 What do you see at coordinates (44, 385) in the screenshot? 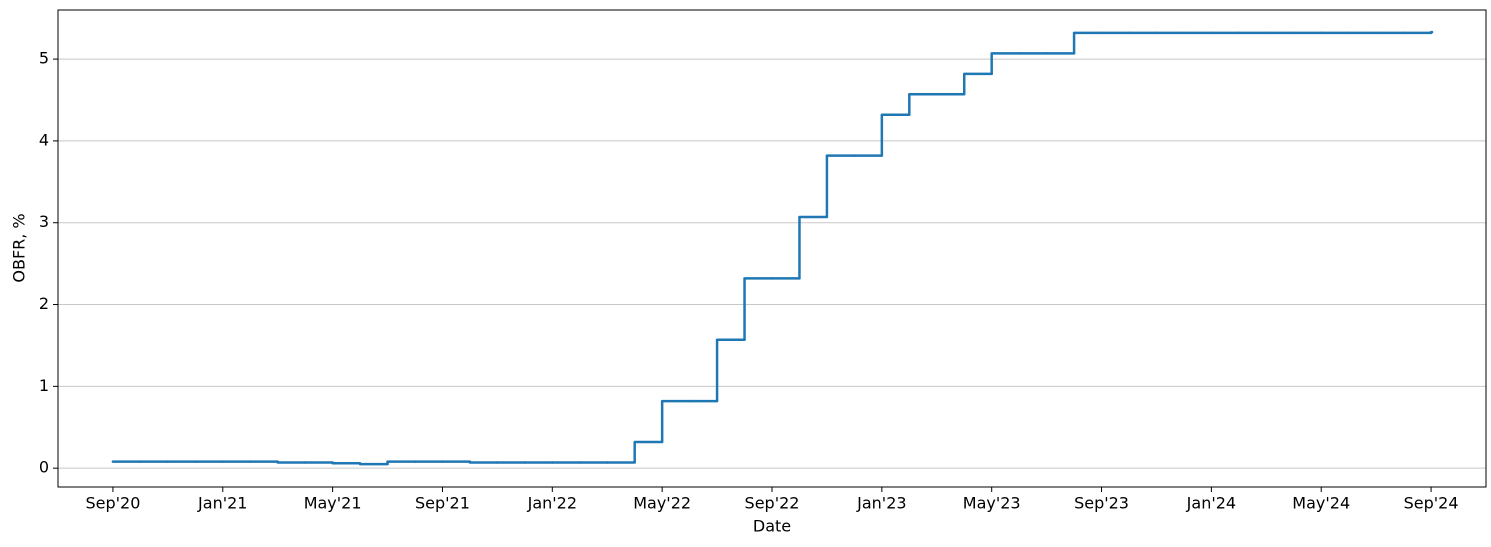
I see `y-tick-label: 1` at bounding box center [44, 385].